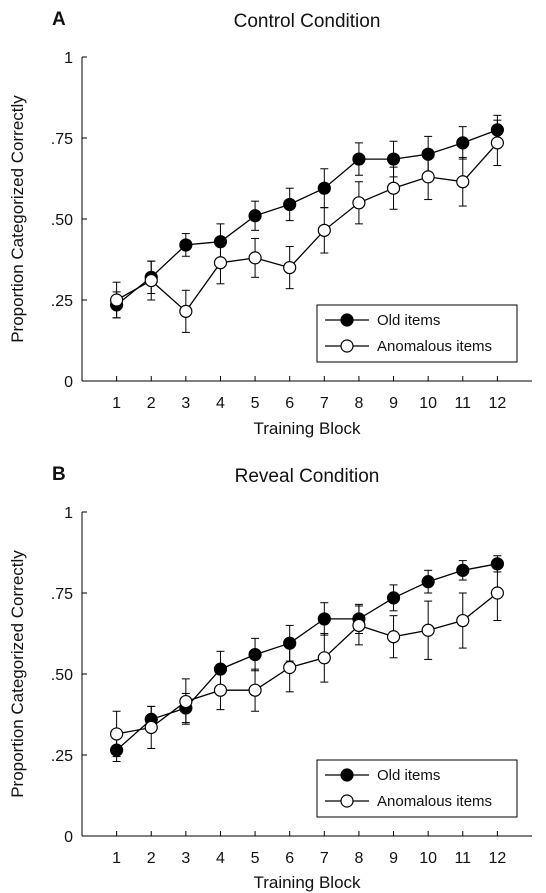  Describe the element at coordinates (59, 19) in the screenshot. I see `panel-letter: A` at that location.